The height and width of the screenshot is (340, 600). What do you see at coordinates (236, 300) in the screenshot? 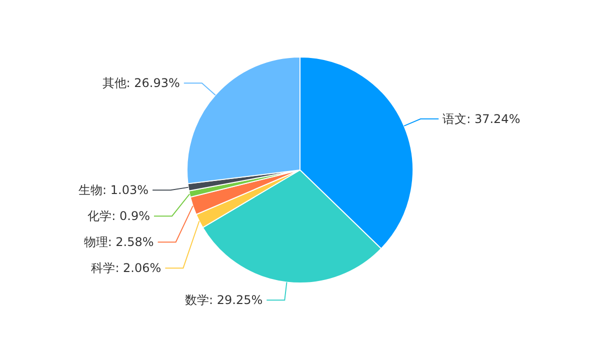
I see `data-label: : 29.25%` at bounding box center [236, 300].